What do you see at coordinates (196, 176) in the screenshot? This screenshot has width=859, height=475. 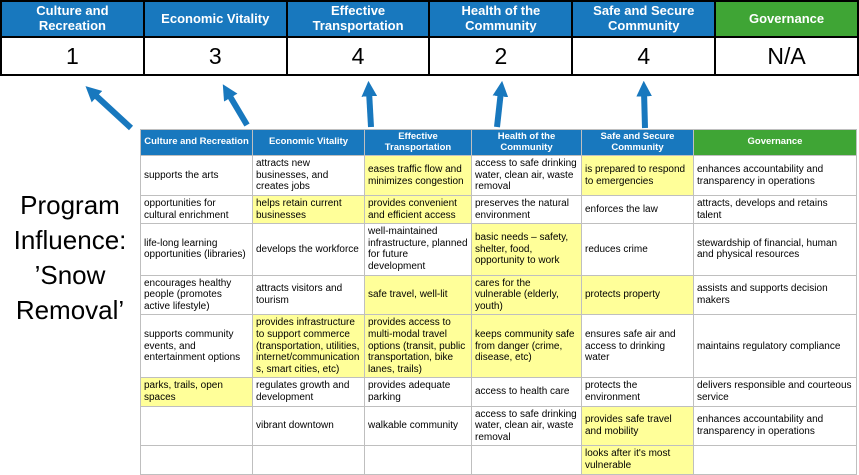 I see `matrix-cell: supports the arts` at bounding box center [196, 176].